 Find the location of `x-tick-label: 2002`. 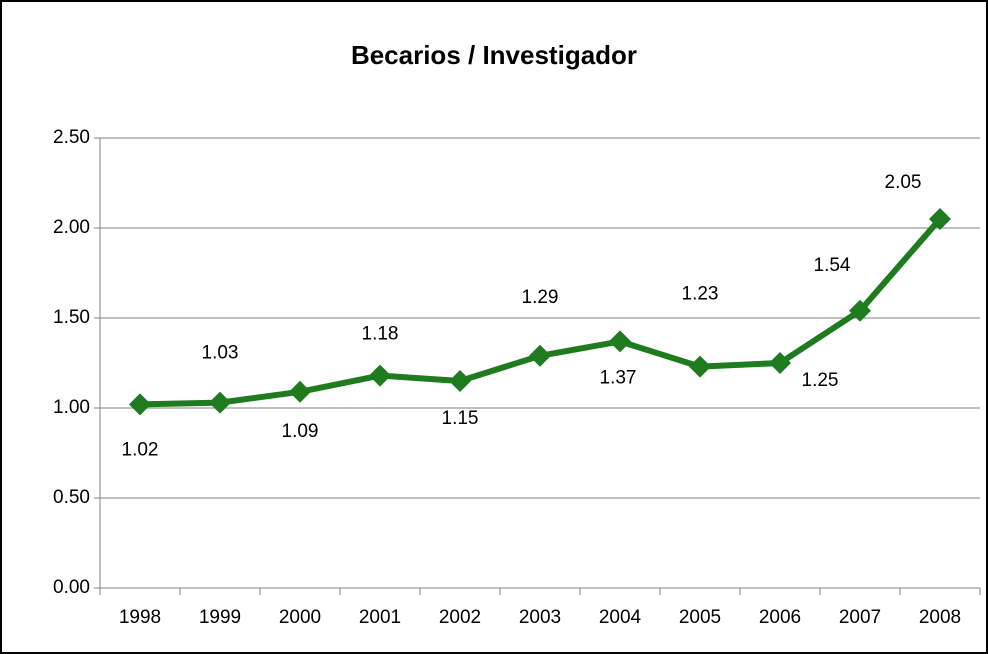

x-tick-label: 2002 is located at coordinates (460, 617).